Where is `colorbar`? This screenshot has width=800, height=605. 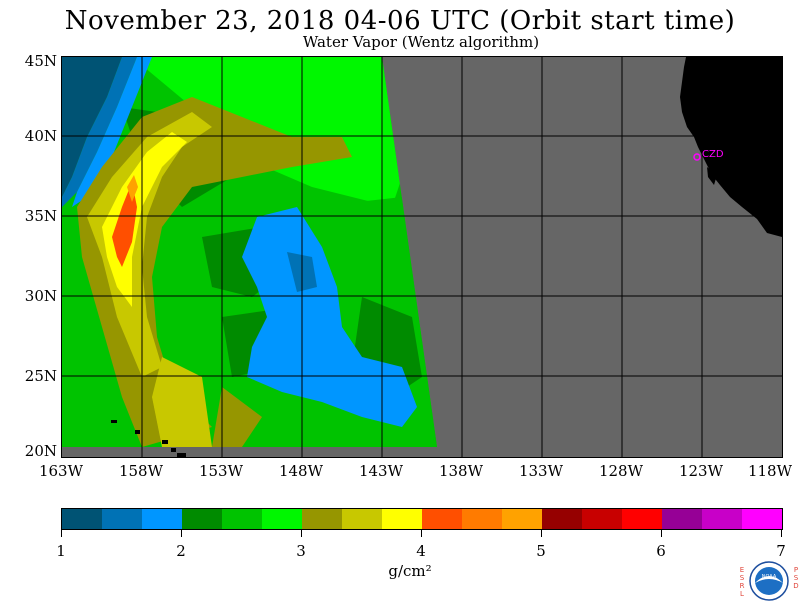
colorbar is located at coordinates (422, 519).